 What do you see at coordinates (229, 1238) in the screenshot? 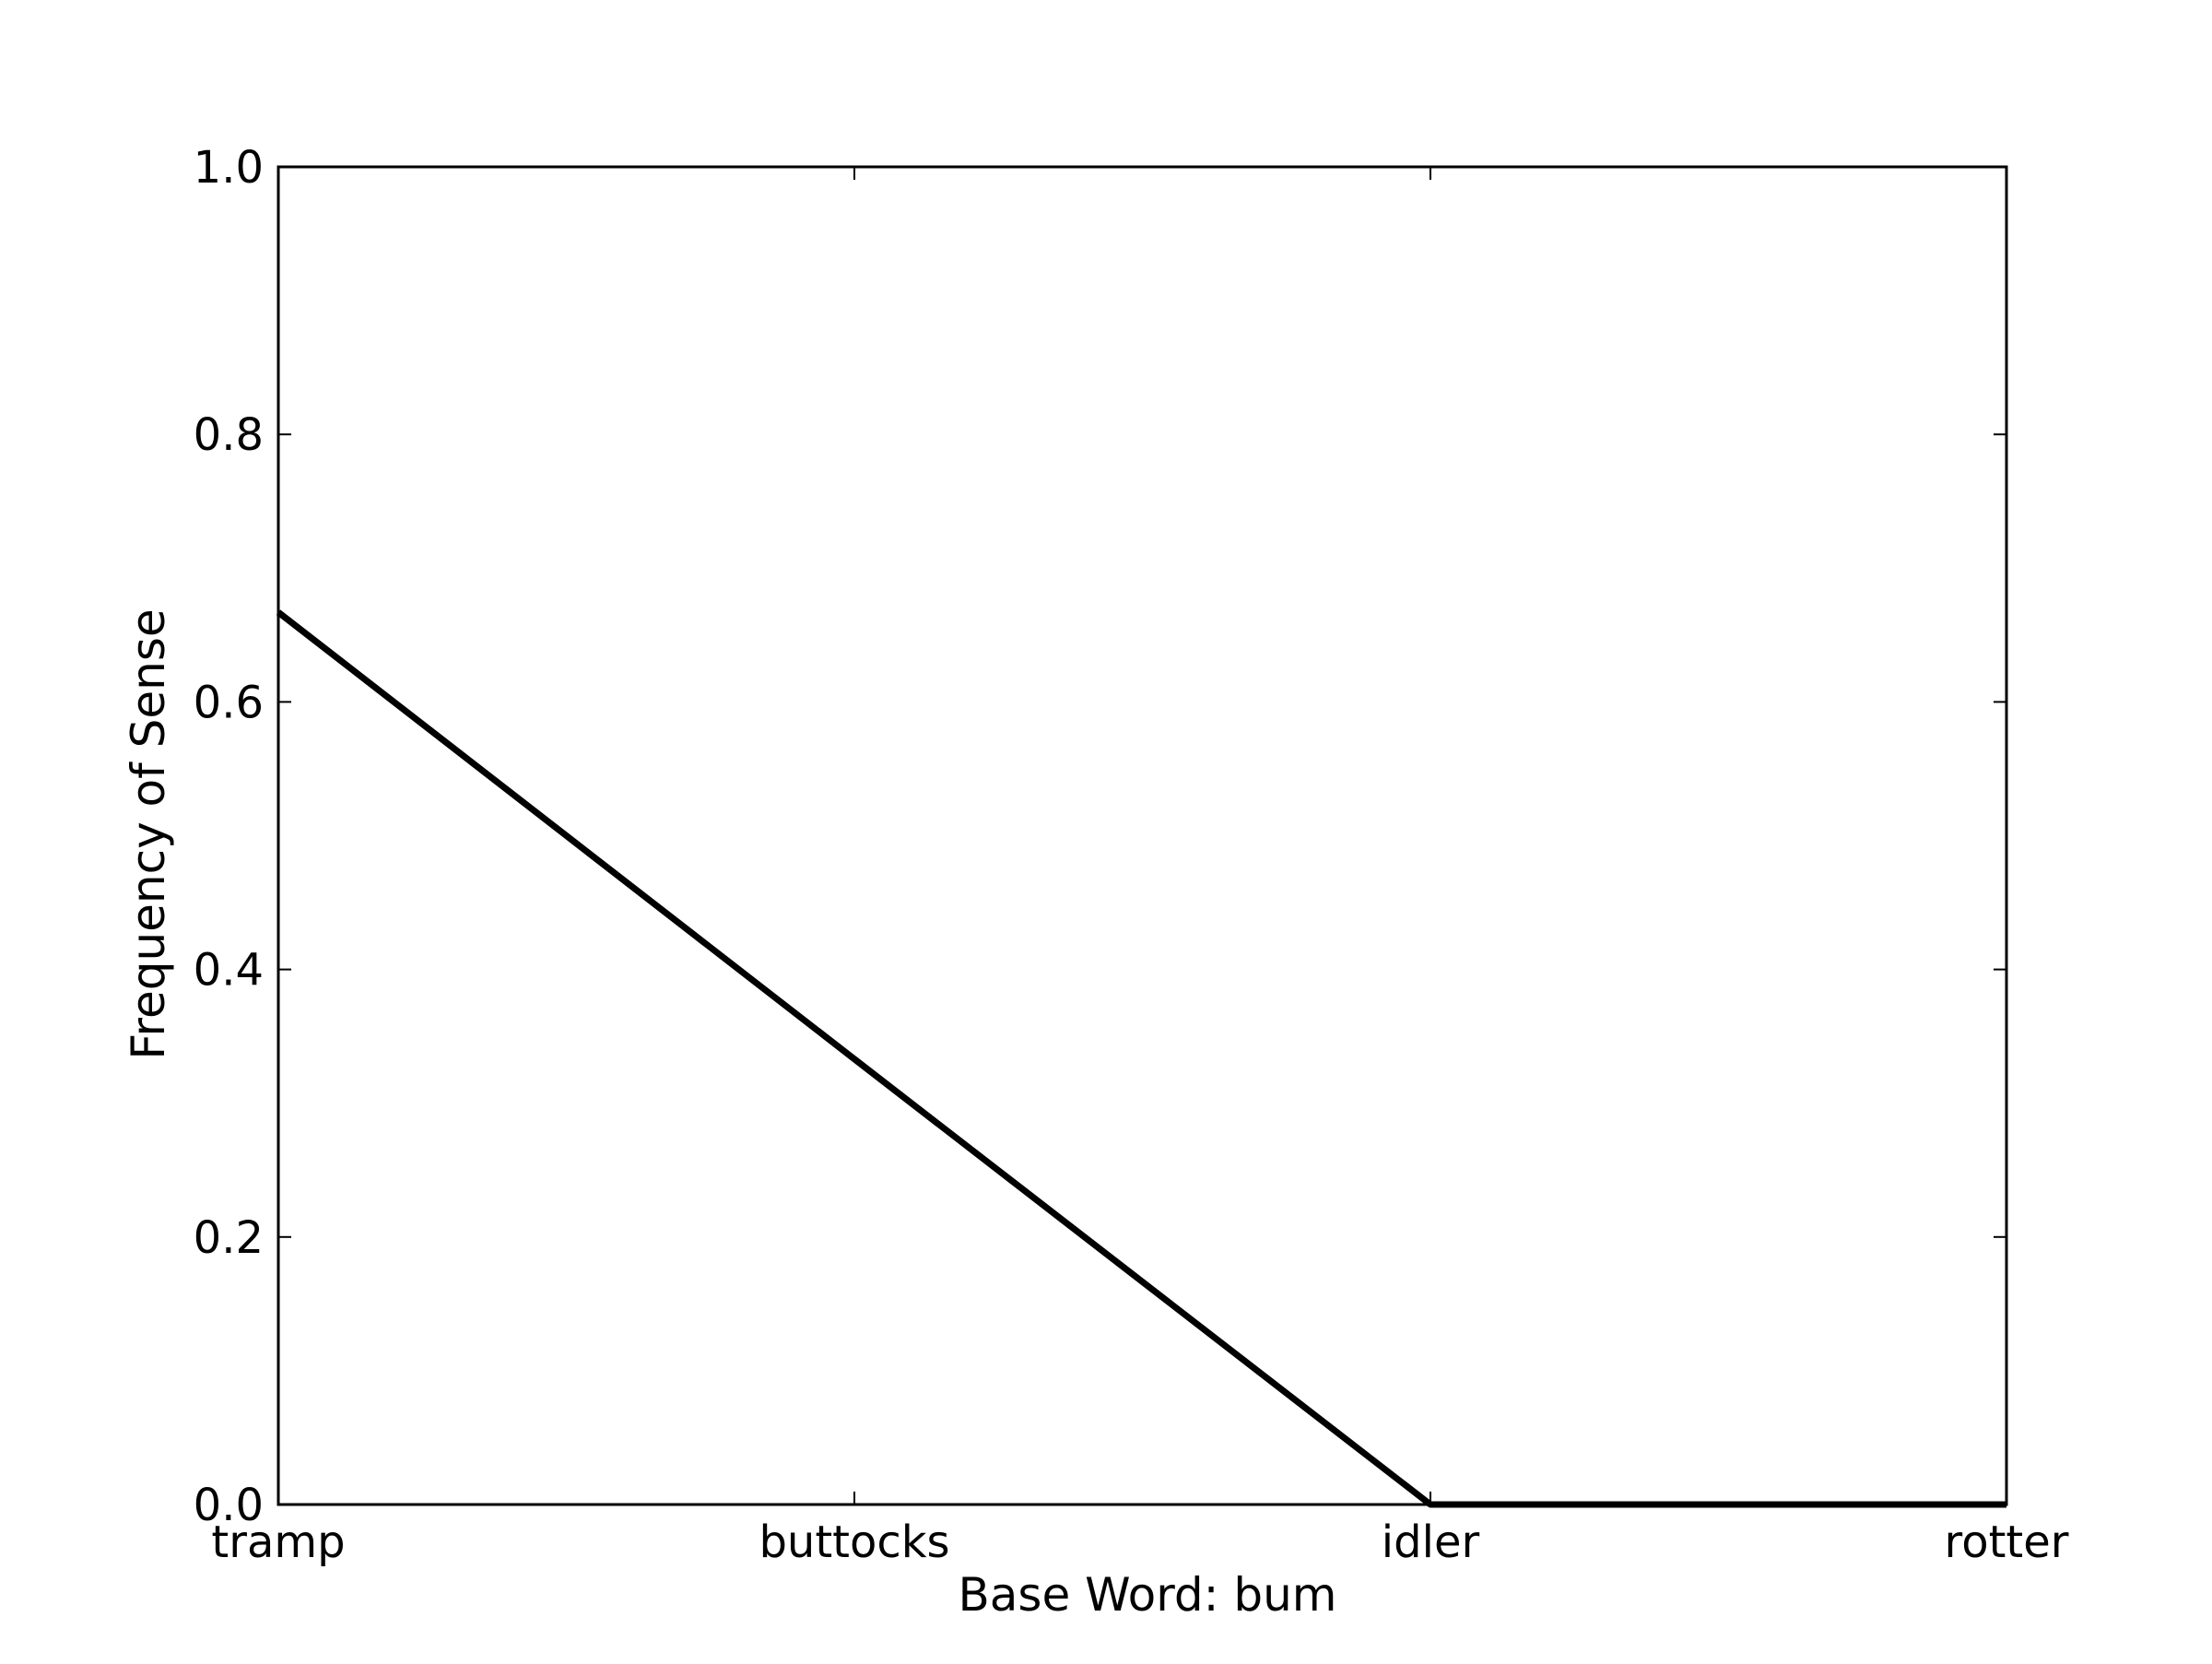
I see `y-tick-label: 0.2` at bounding box center [229, 1238].